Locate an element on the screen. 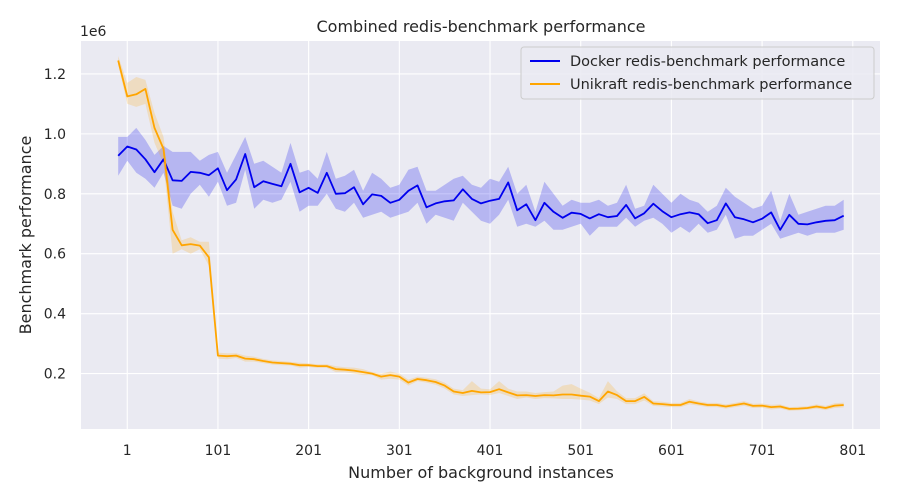 This screenshot has height=500, width=900. x-tick-label: 701 is located at coordinates (762, 451).